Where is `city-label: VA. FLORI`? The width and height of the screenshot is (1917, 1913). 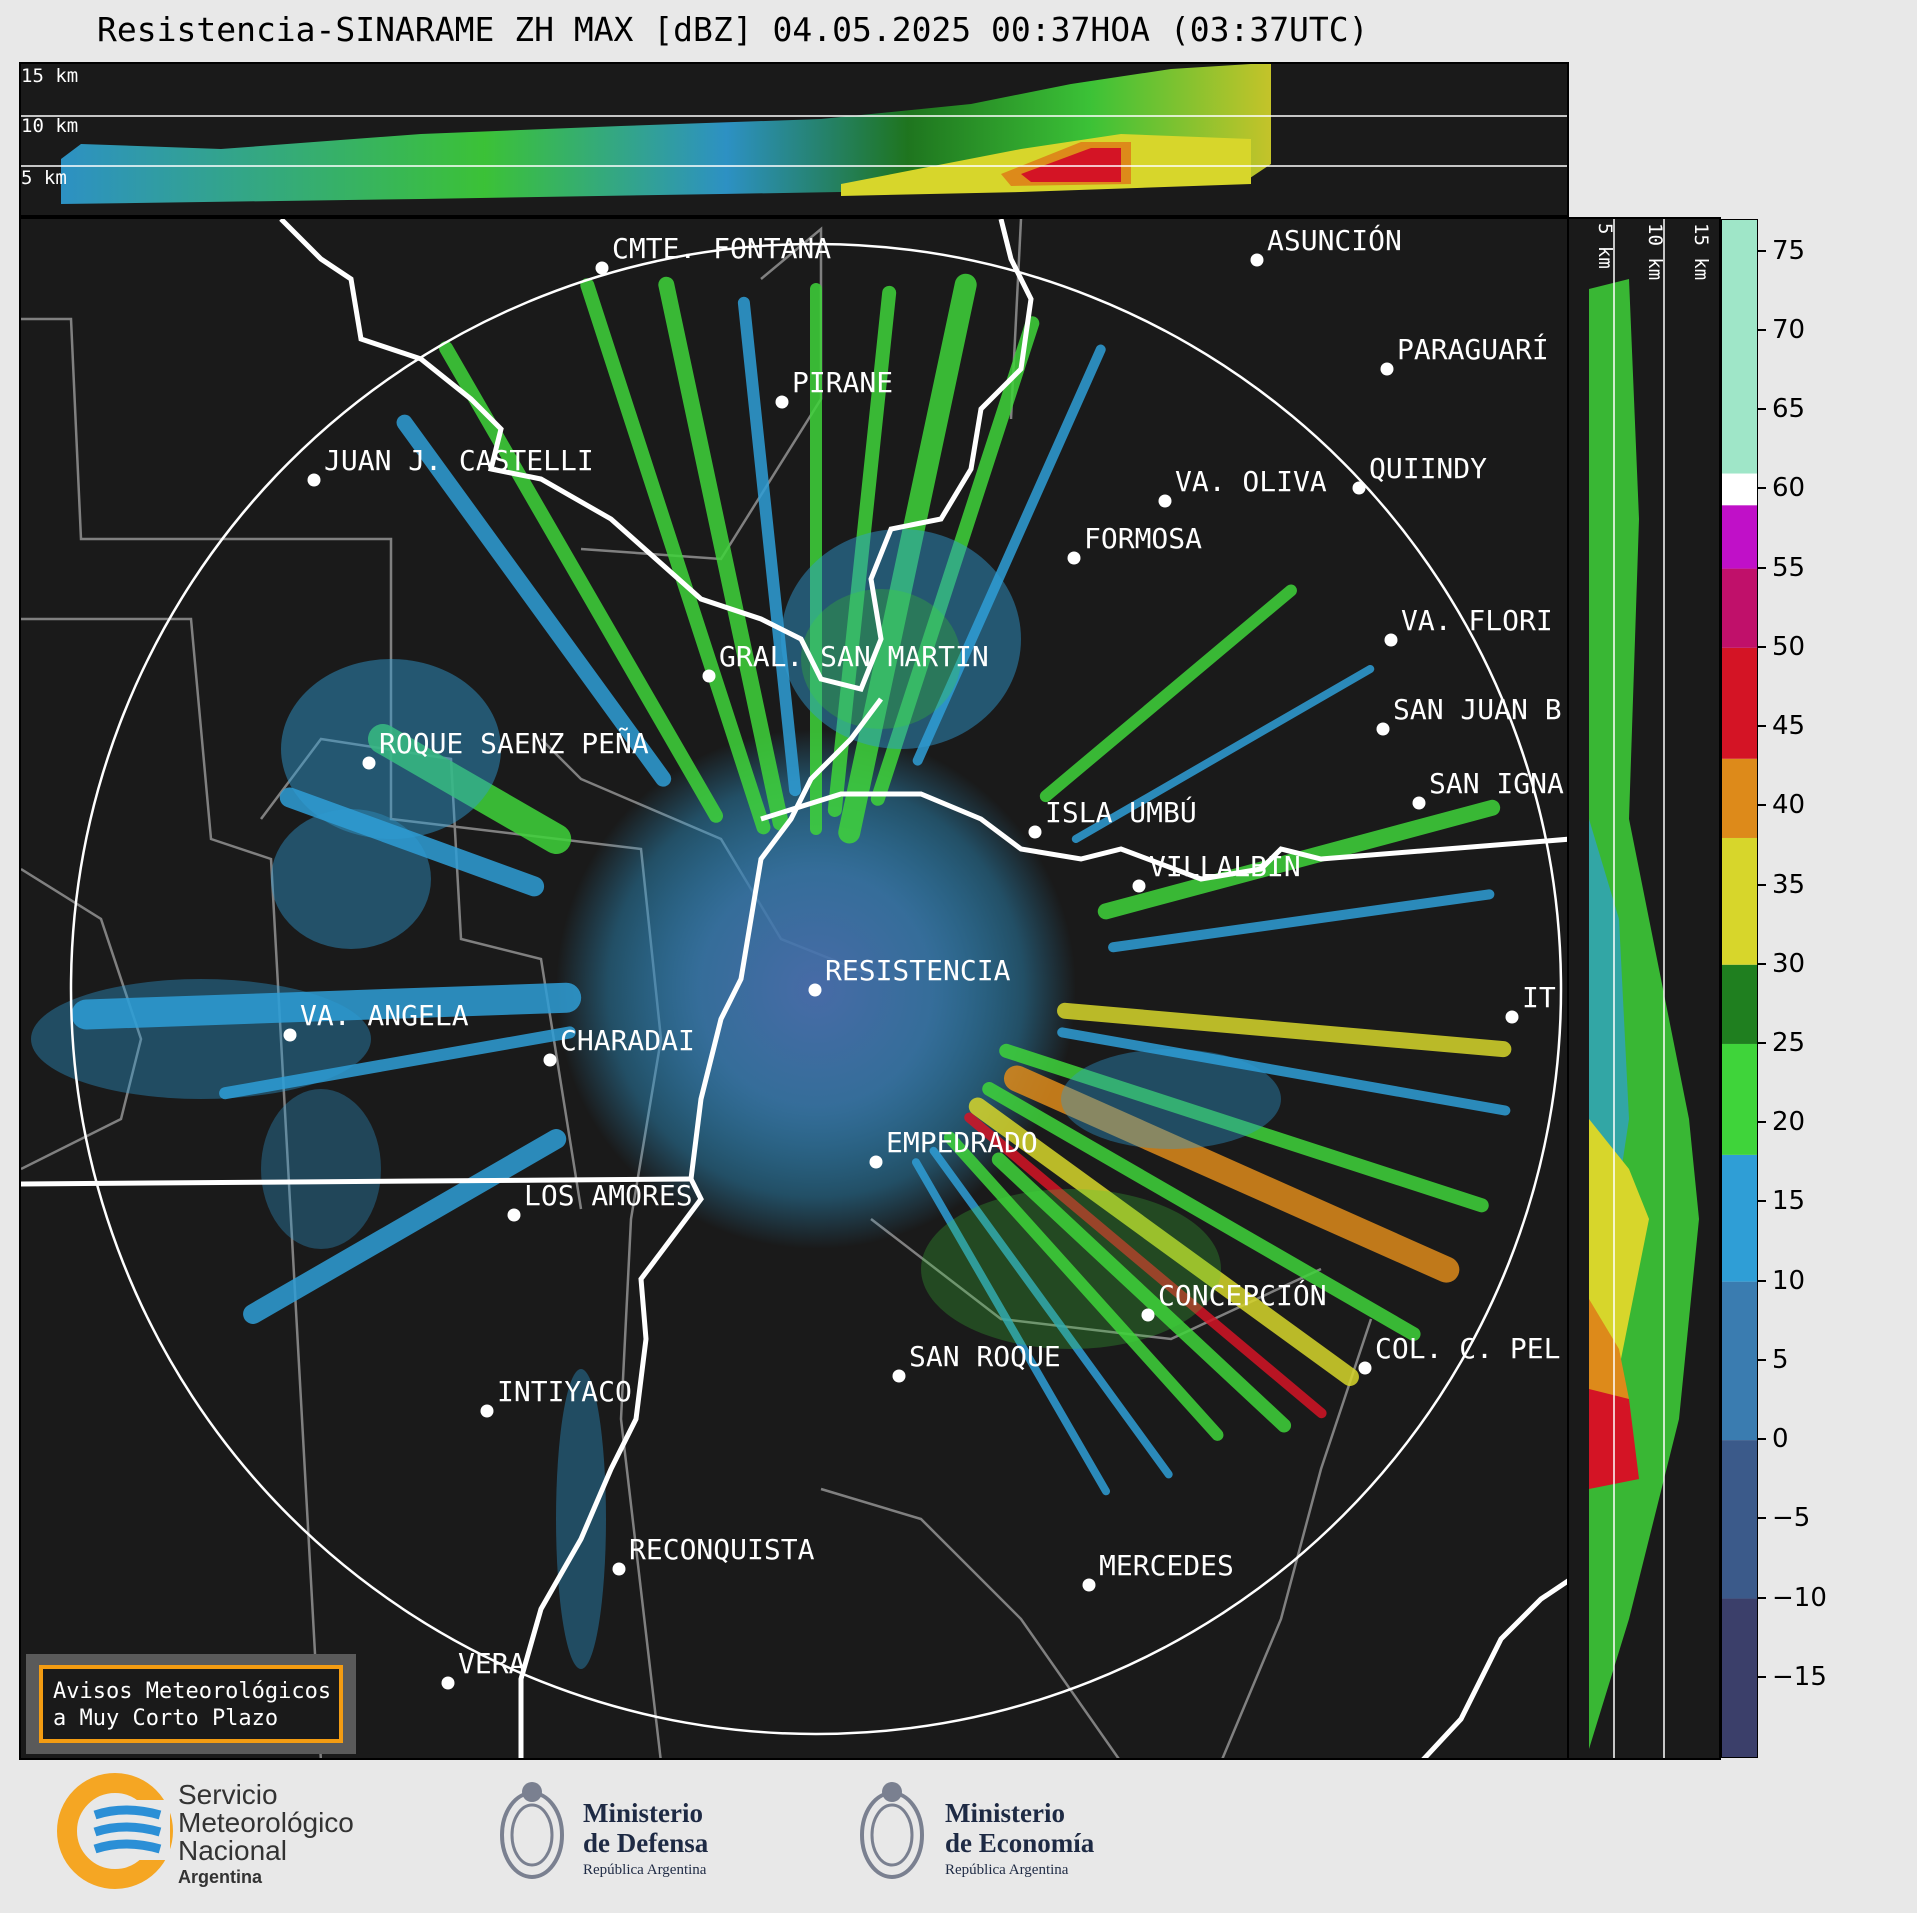 city-label: VA. FLORI is located at coordinates (1477, 620).